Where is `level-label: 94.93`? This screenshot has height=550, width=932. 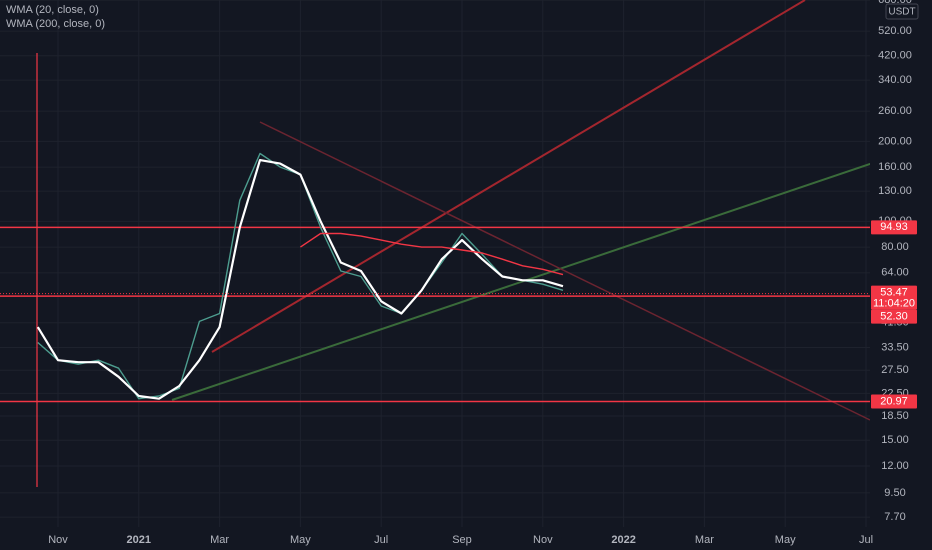 level-label: 94.93 is located at coordinates (894, 227).